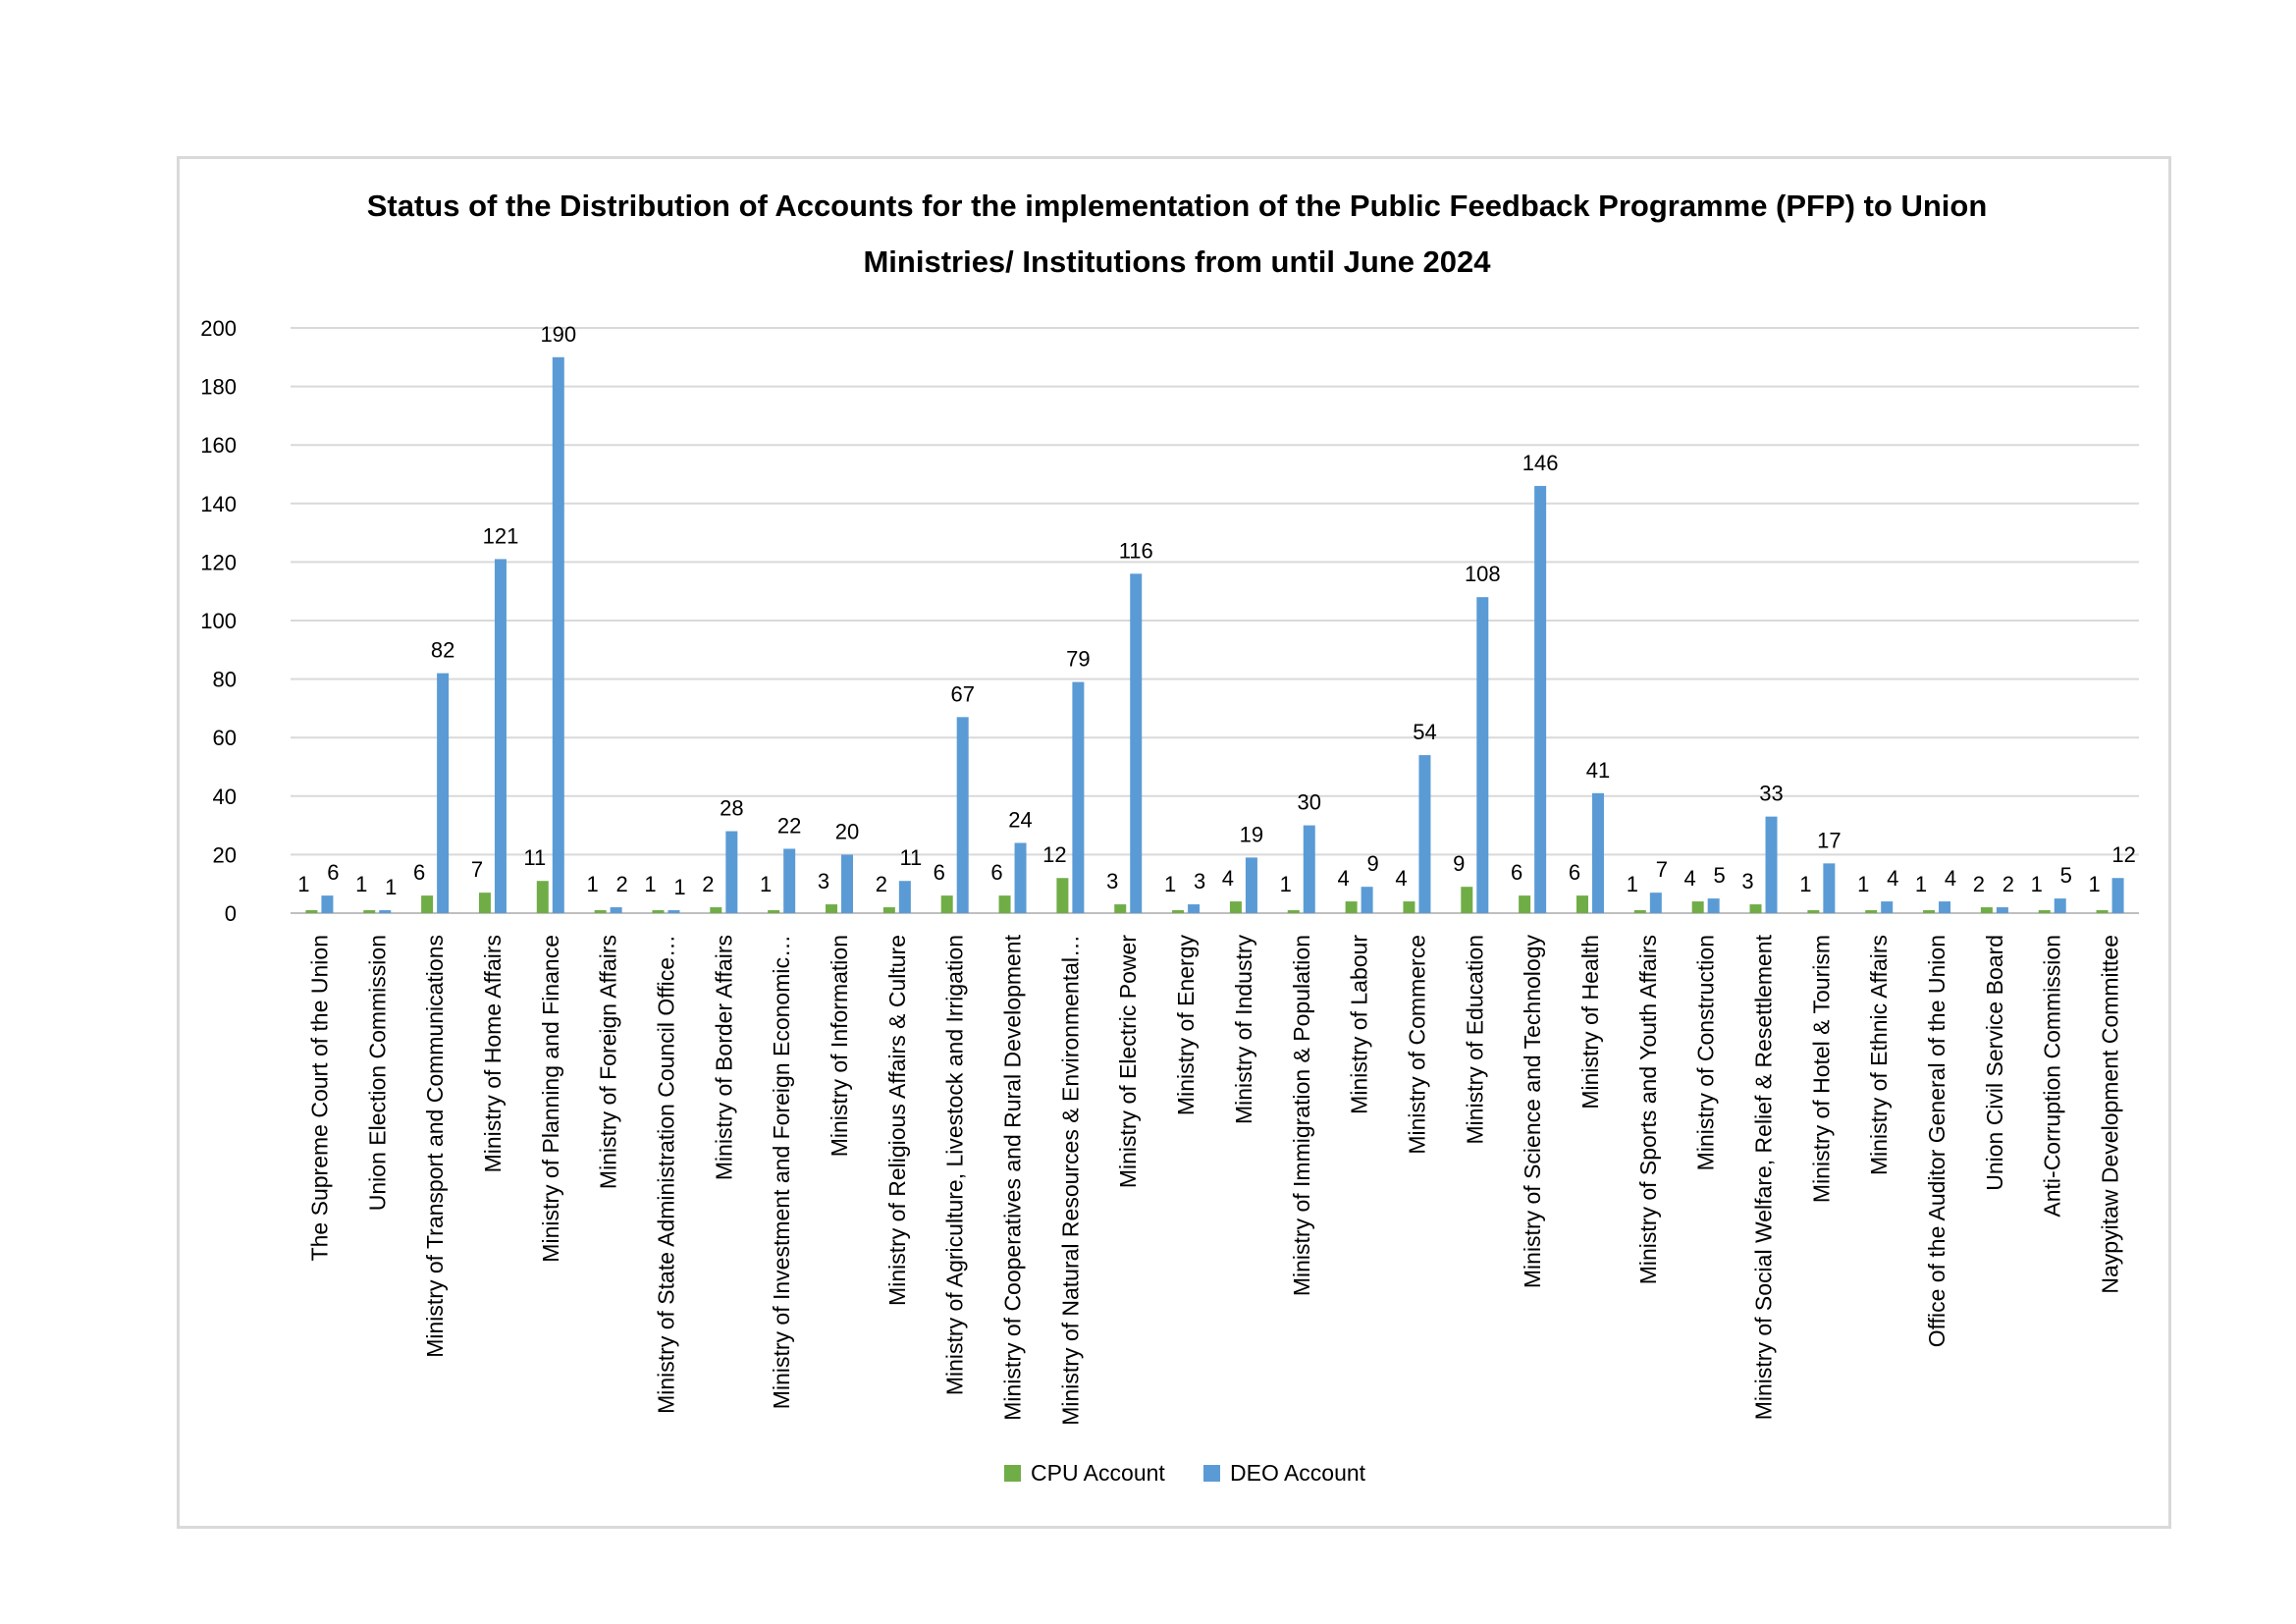  I want to click on data-label-deo-21: 146, so click(1541, 463).